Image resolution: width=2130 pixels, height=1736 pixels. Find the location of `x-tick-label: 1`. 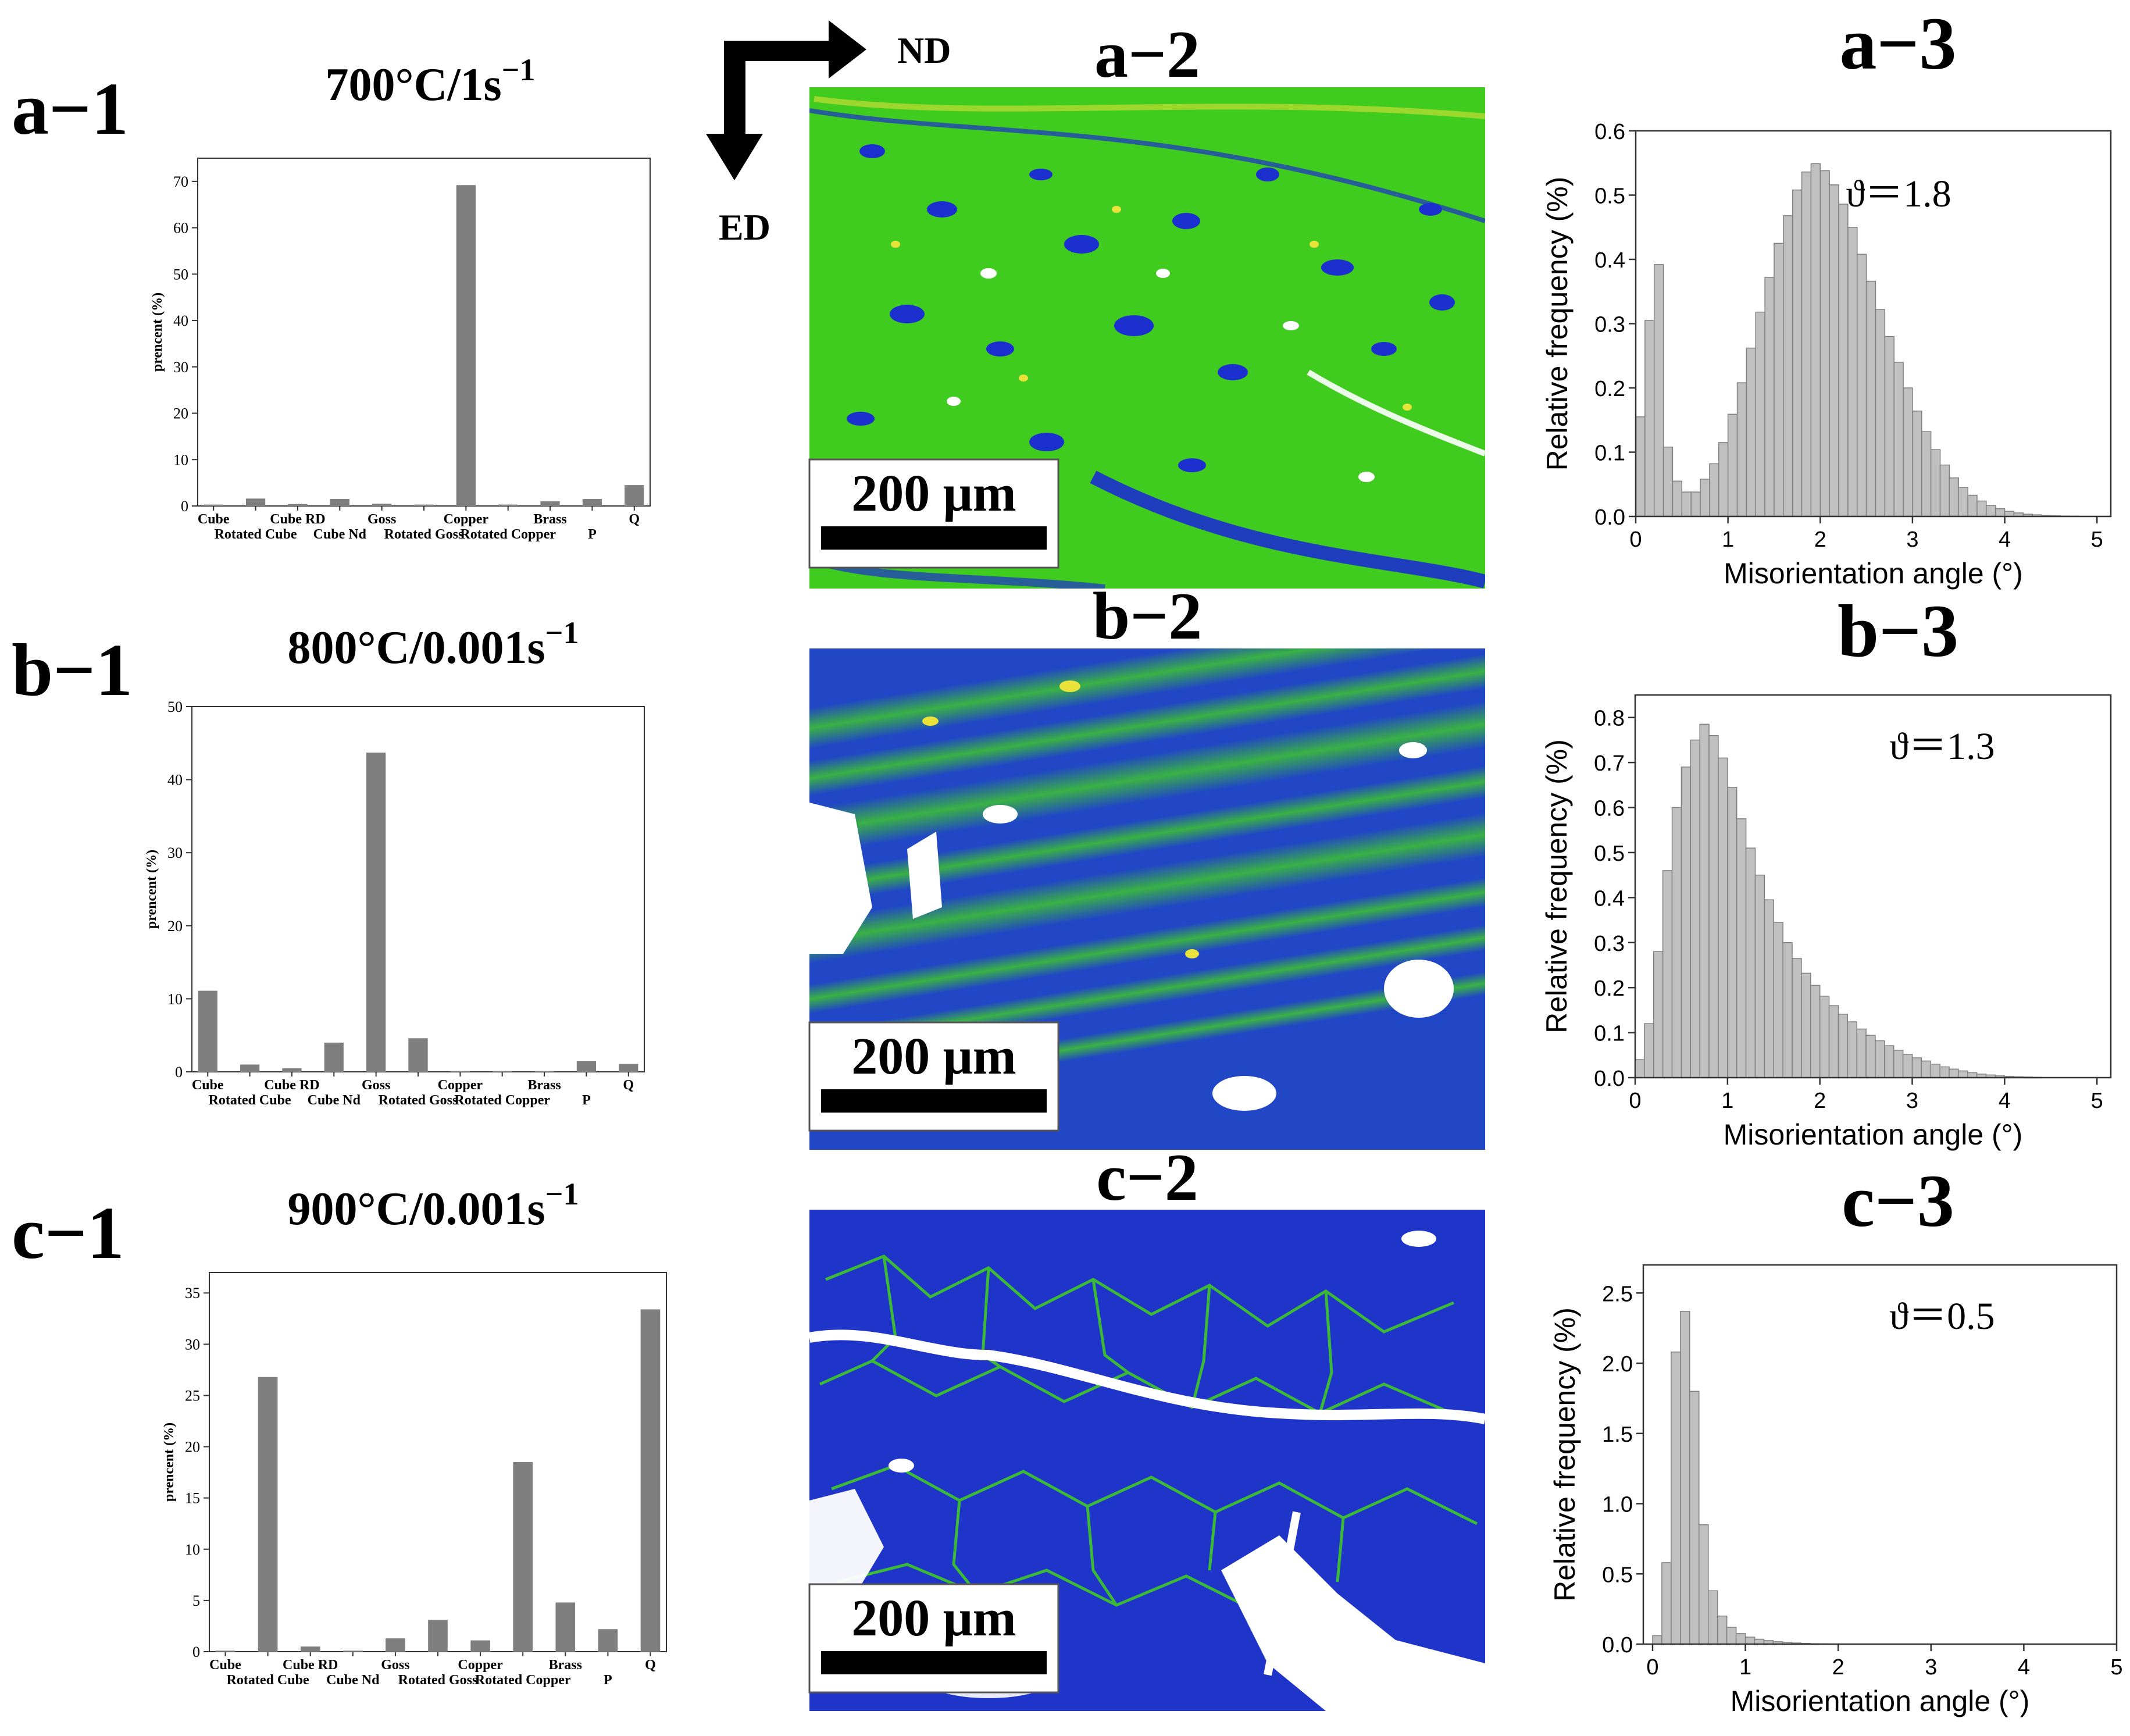

x-tick-label: 1 is located at coordinates (1727, 1101).